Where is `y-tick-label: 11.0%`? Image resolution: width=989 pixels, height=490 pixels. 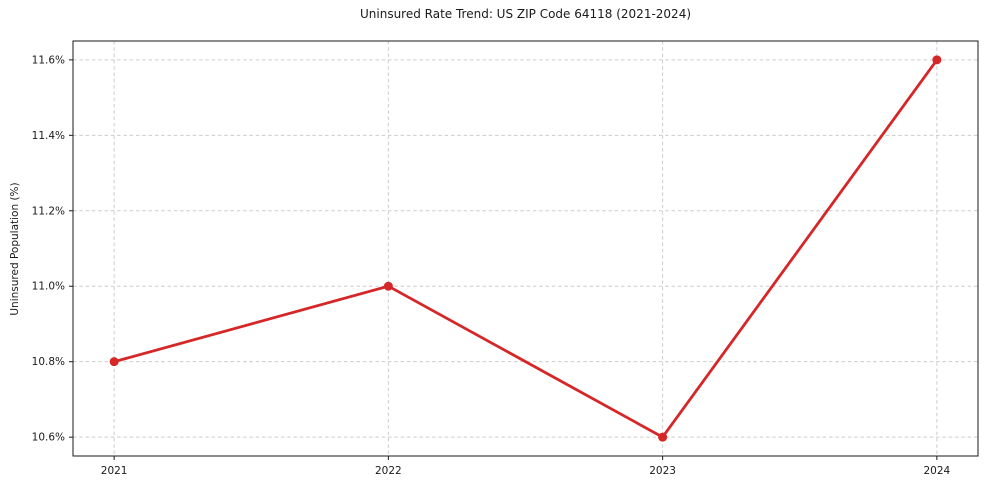
y-tick-label: 11.0% is located at coordinates (48, 287).